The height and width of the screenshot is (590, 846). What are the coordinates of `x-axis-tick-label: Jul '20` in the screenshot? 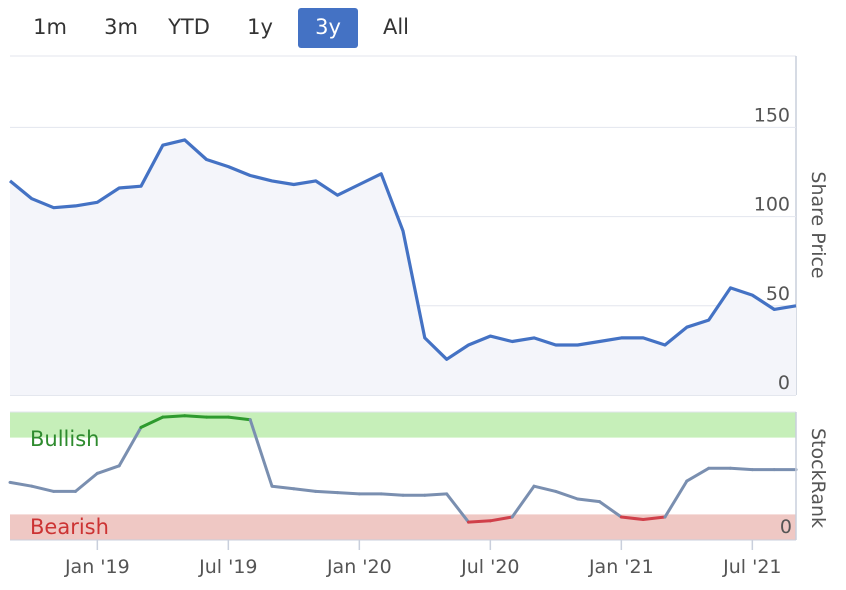 It's located at (489, 567).